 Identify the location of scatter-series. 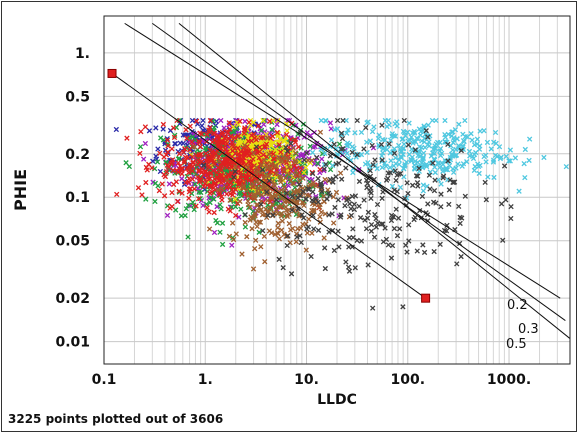
(218, 168).